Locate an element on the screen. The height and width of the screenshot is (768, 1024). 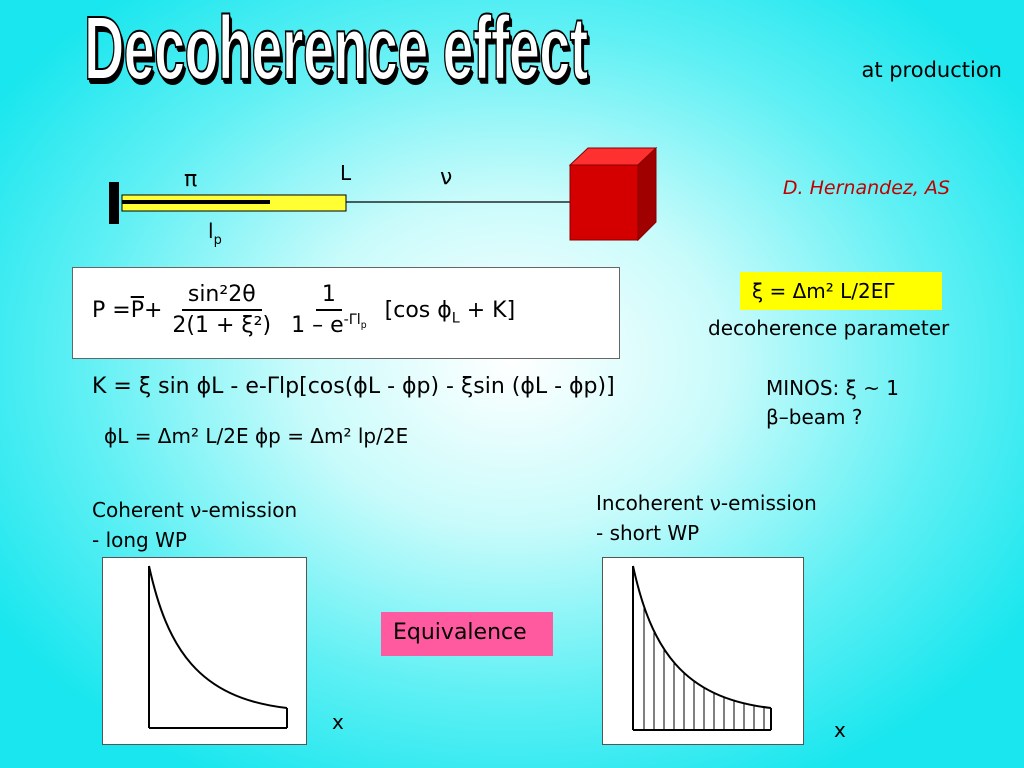
fraction-damping-denominator: 1 – e-Γlp is located at coordinates (329, 324).